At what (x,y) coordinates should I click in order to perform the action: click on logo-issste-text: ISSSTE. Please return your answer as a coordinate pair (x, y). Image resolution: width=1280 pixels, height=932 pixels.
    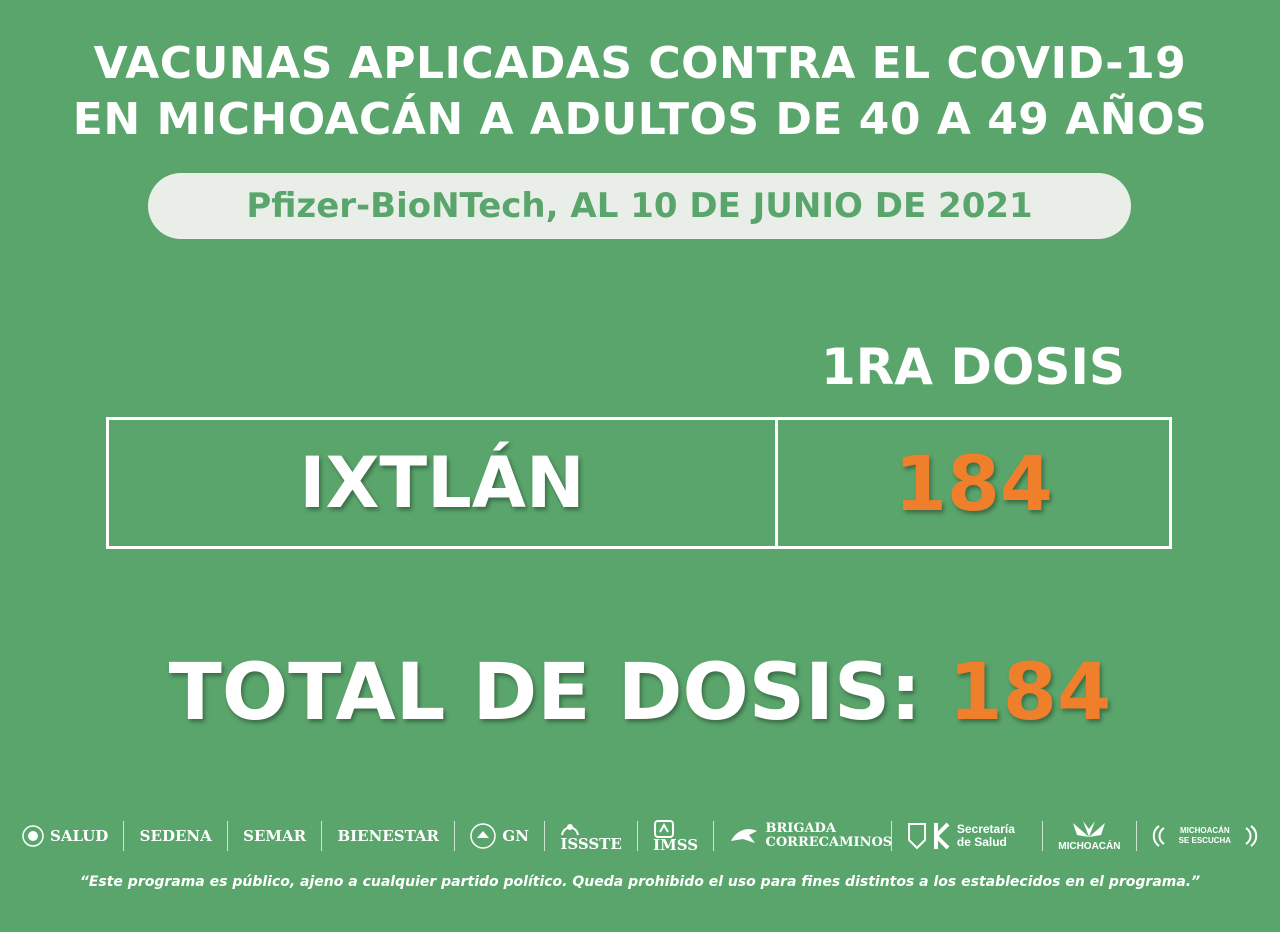
    Looking at the image, I should click on (591, 843).